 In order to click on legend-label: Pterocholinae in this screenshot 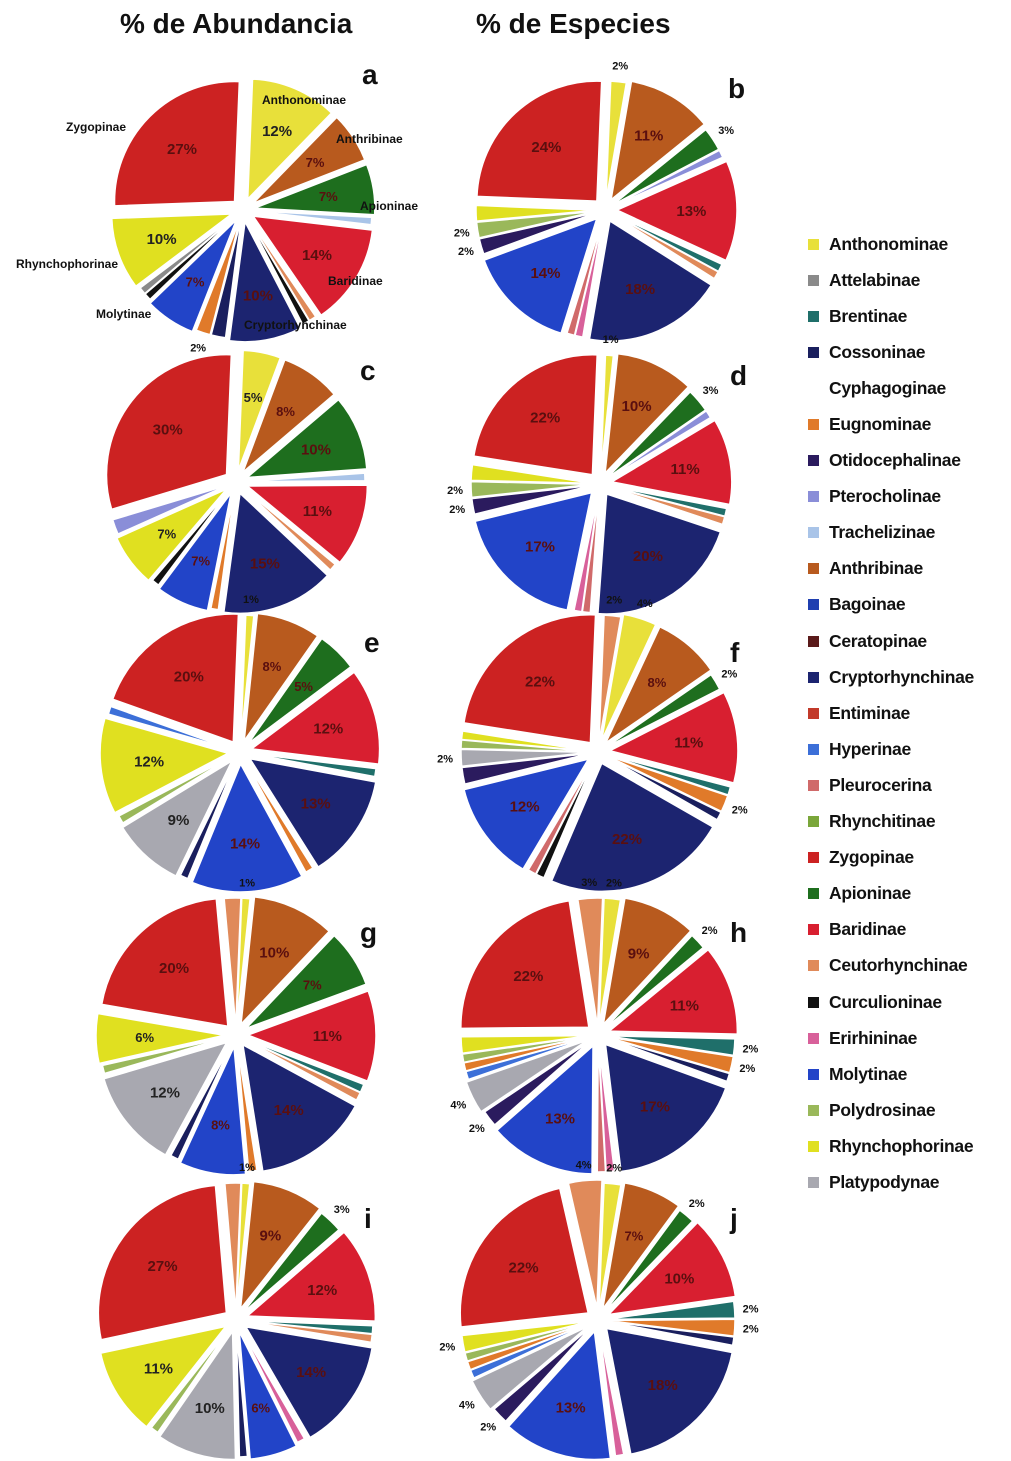, I will do `click(885, 496)`.